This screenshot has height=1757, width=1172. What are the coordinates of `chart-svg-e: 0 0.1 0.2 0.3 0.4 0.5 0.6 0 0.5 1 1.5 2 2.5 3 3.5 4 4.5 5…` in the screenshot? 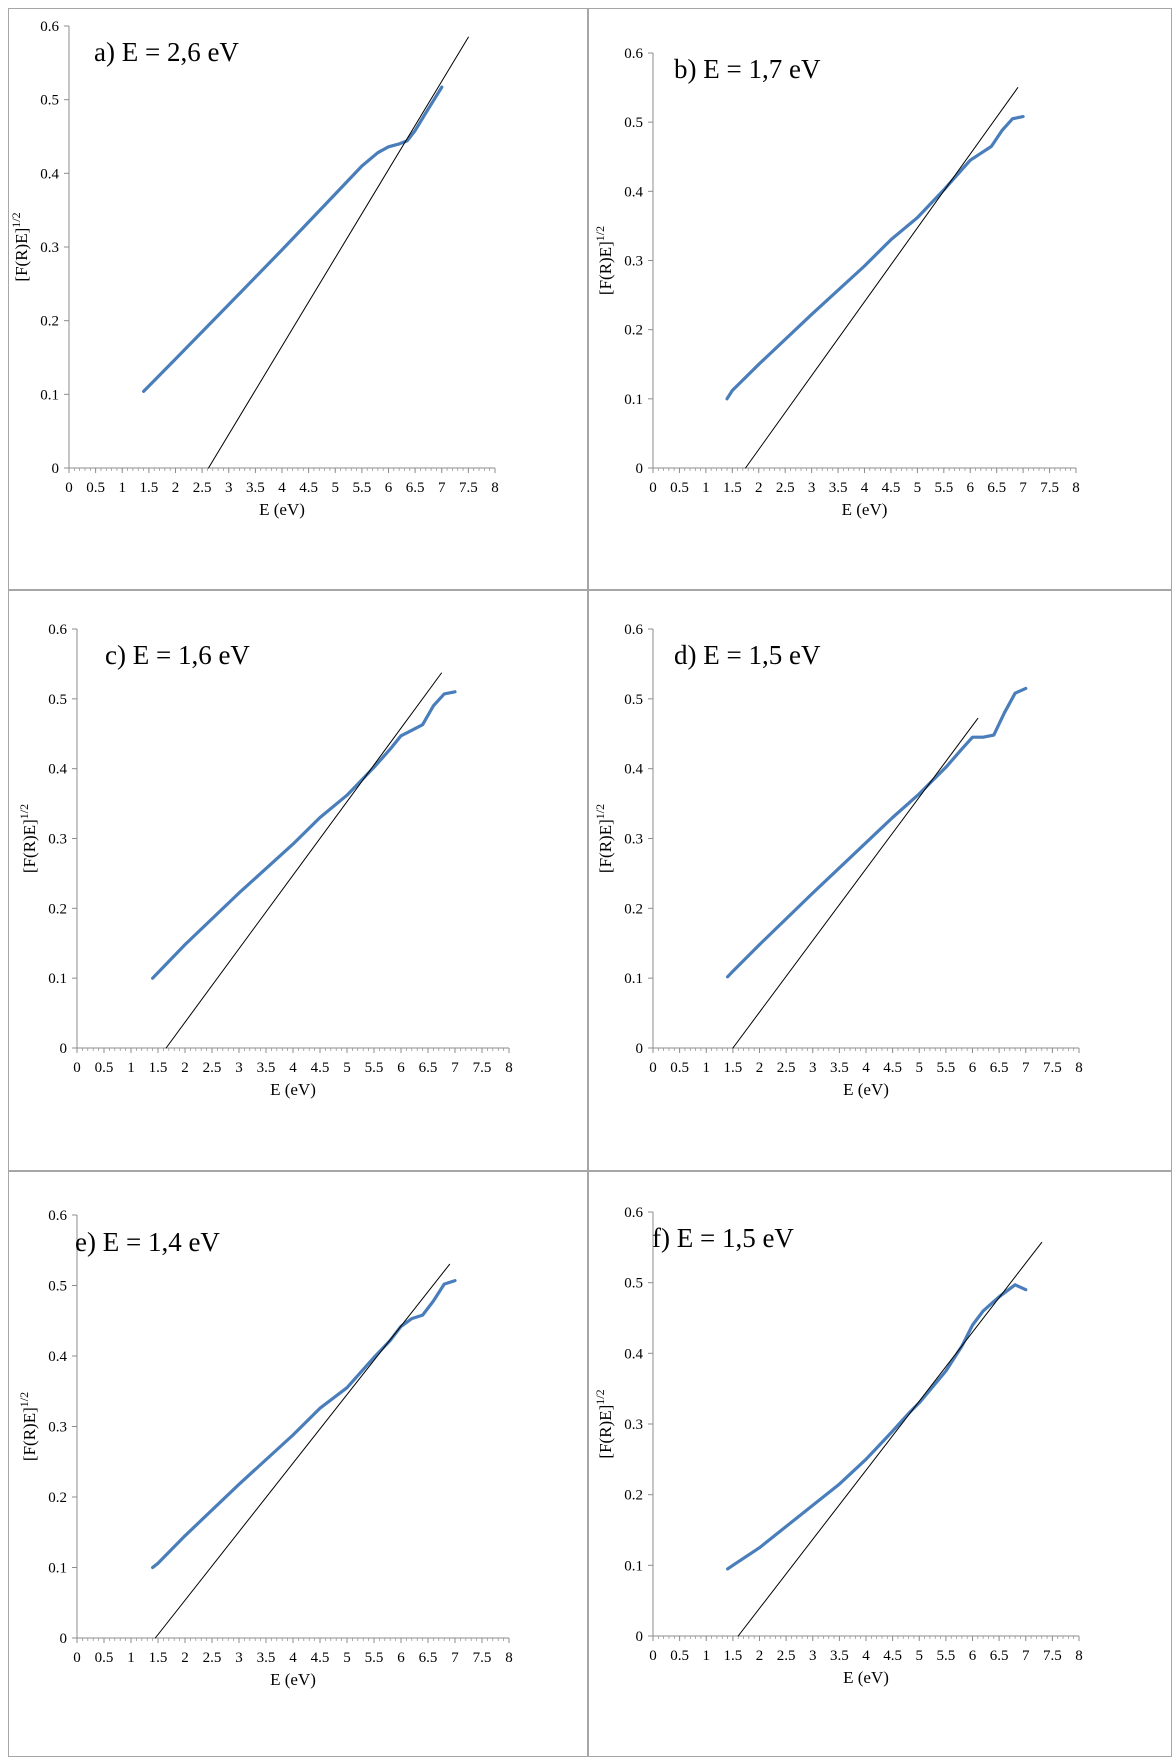 It's located at (265, 1448).